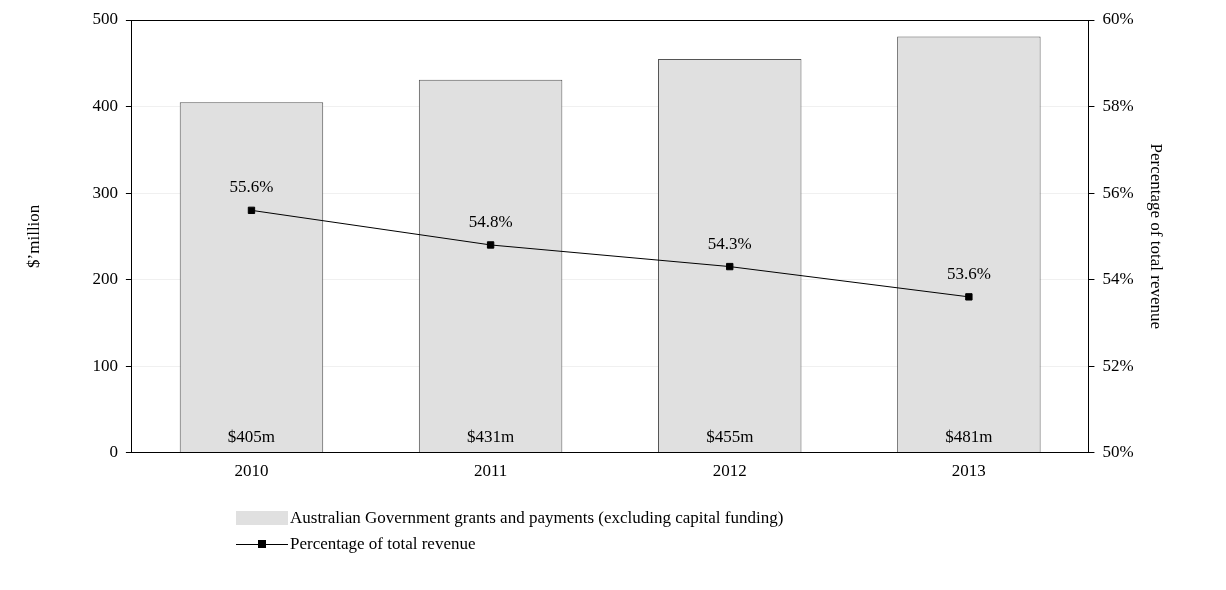 This screenshot has height=590, width=1226. I want to click on data-label: 54.3%, so click(729, 243).